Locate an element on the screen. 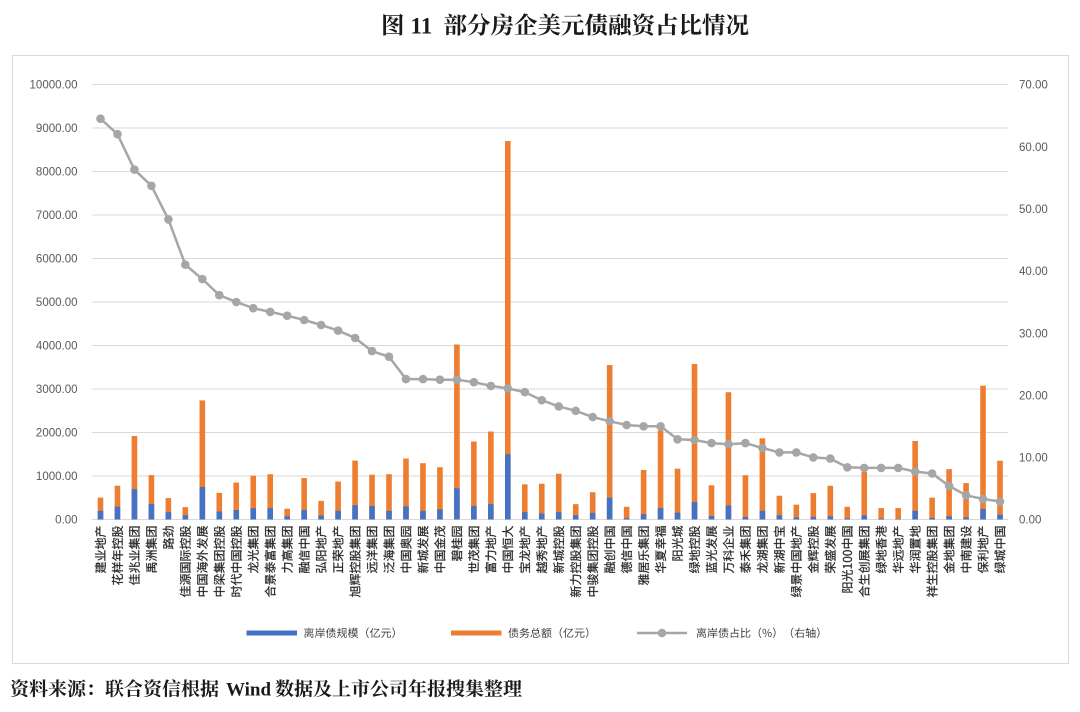 The width and height of the screenshot is (1080, 712). svg-text: 40.00 is located at coordinates (1033, 272).